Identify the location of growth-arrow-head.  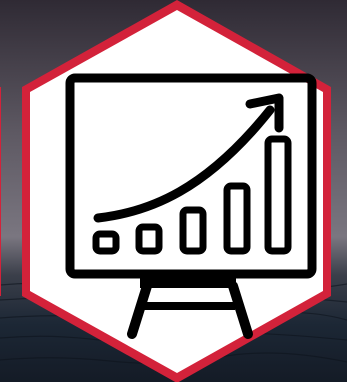
(264, 113).